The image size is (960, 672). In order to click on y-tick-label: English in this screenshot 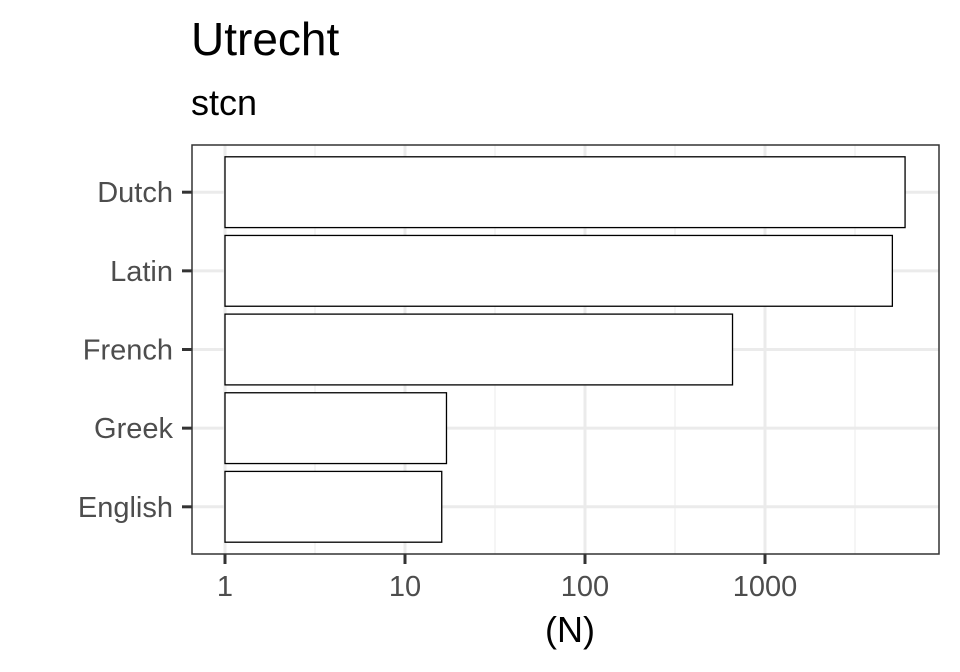, I will do `click(125, 508)`.